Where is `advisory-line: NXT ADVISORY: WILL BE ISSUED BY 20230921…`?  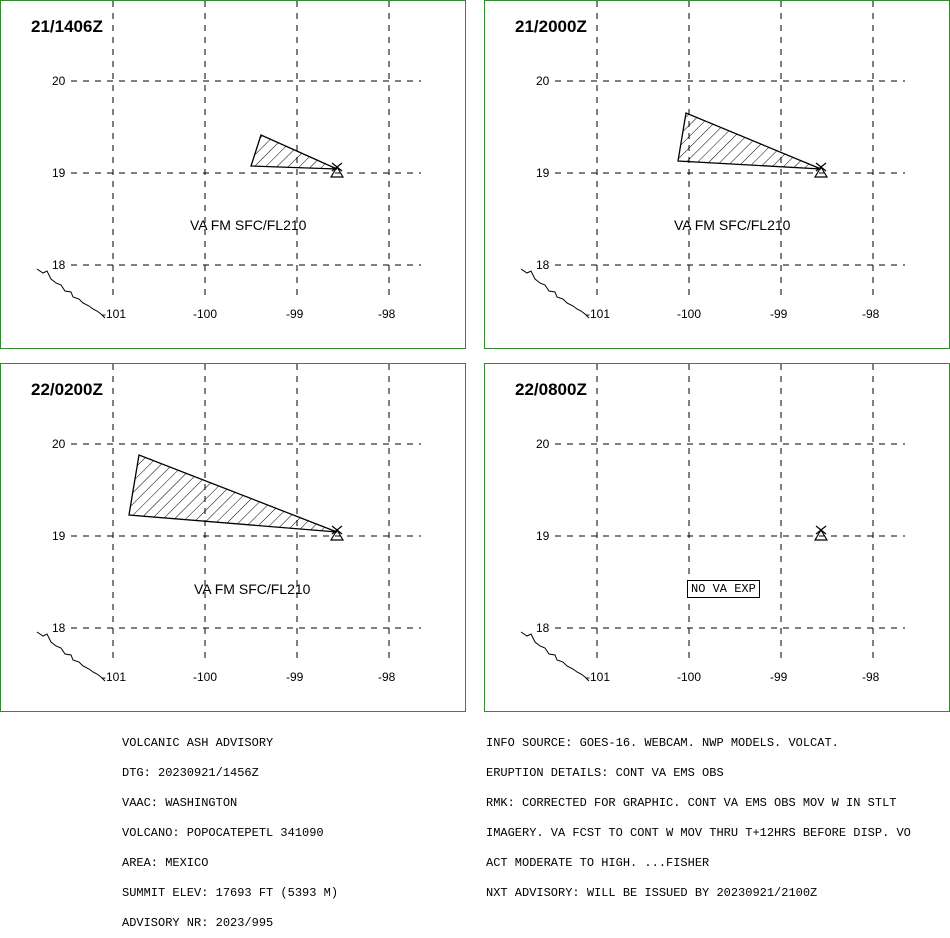
advisory-line: NXT ADVISORY: WILL BE ISSUED BY 20230921… is located at coordinates (652, 893).